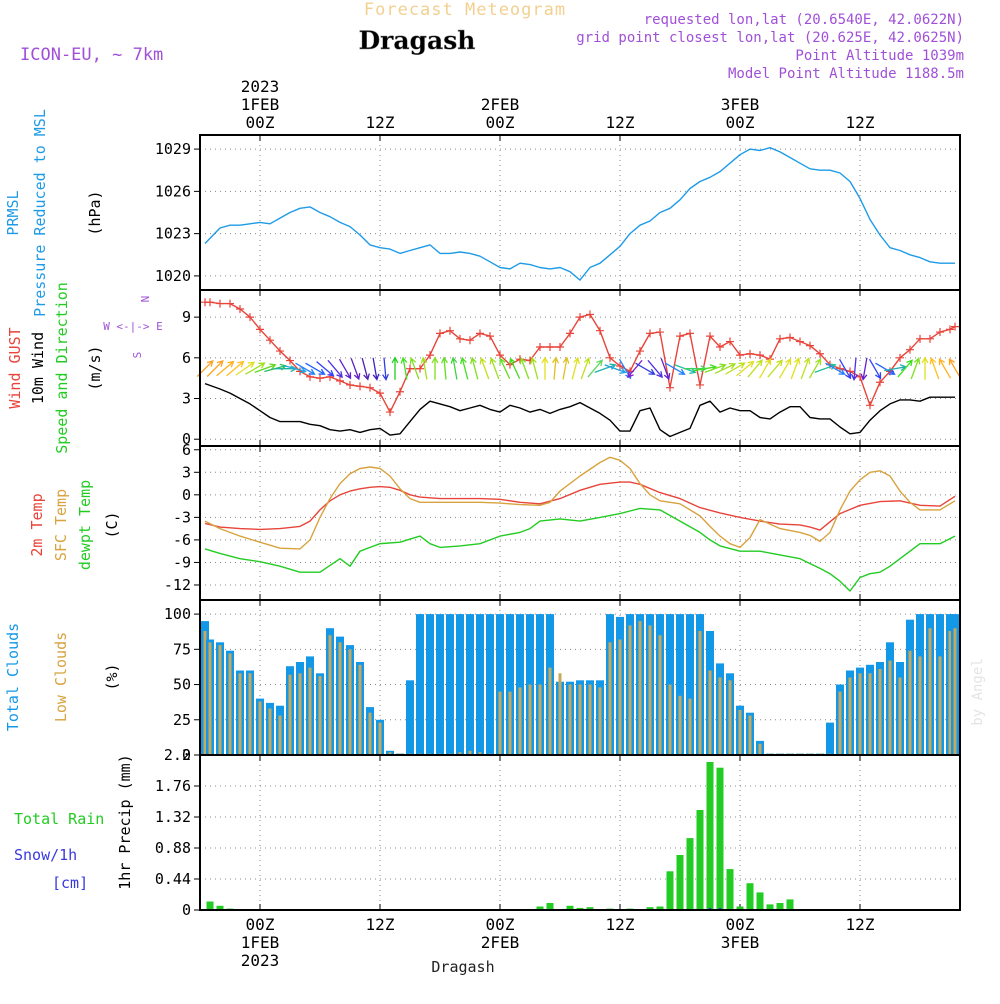  Describe the element at coordinates (173, 786) in the screenshot. I see `y-tick-label: 1.76` at that location.